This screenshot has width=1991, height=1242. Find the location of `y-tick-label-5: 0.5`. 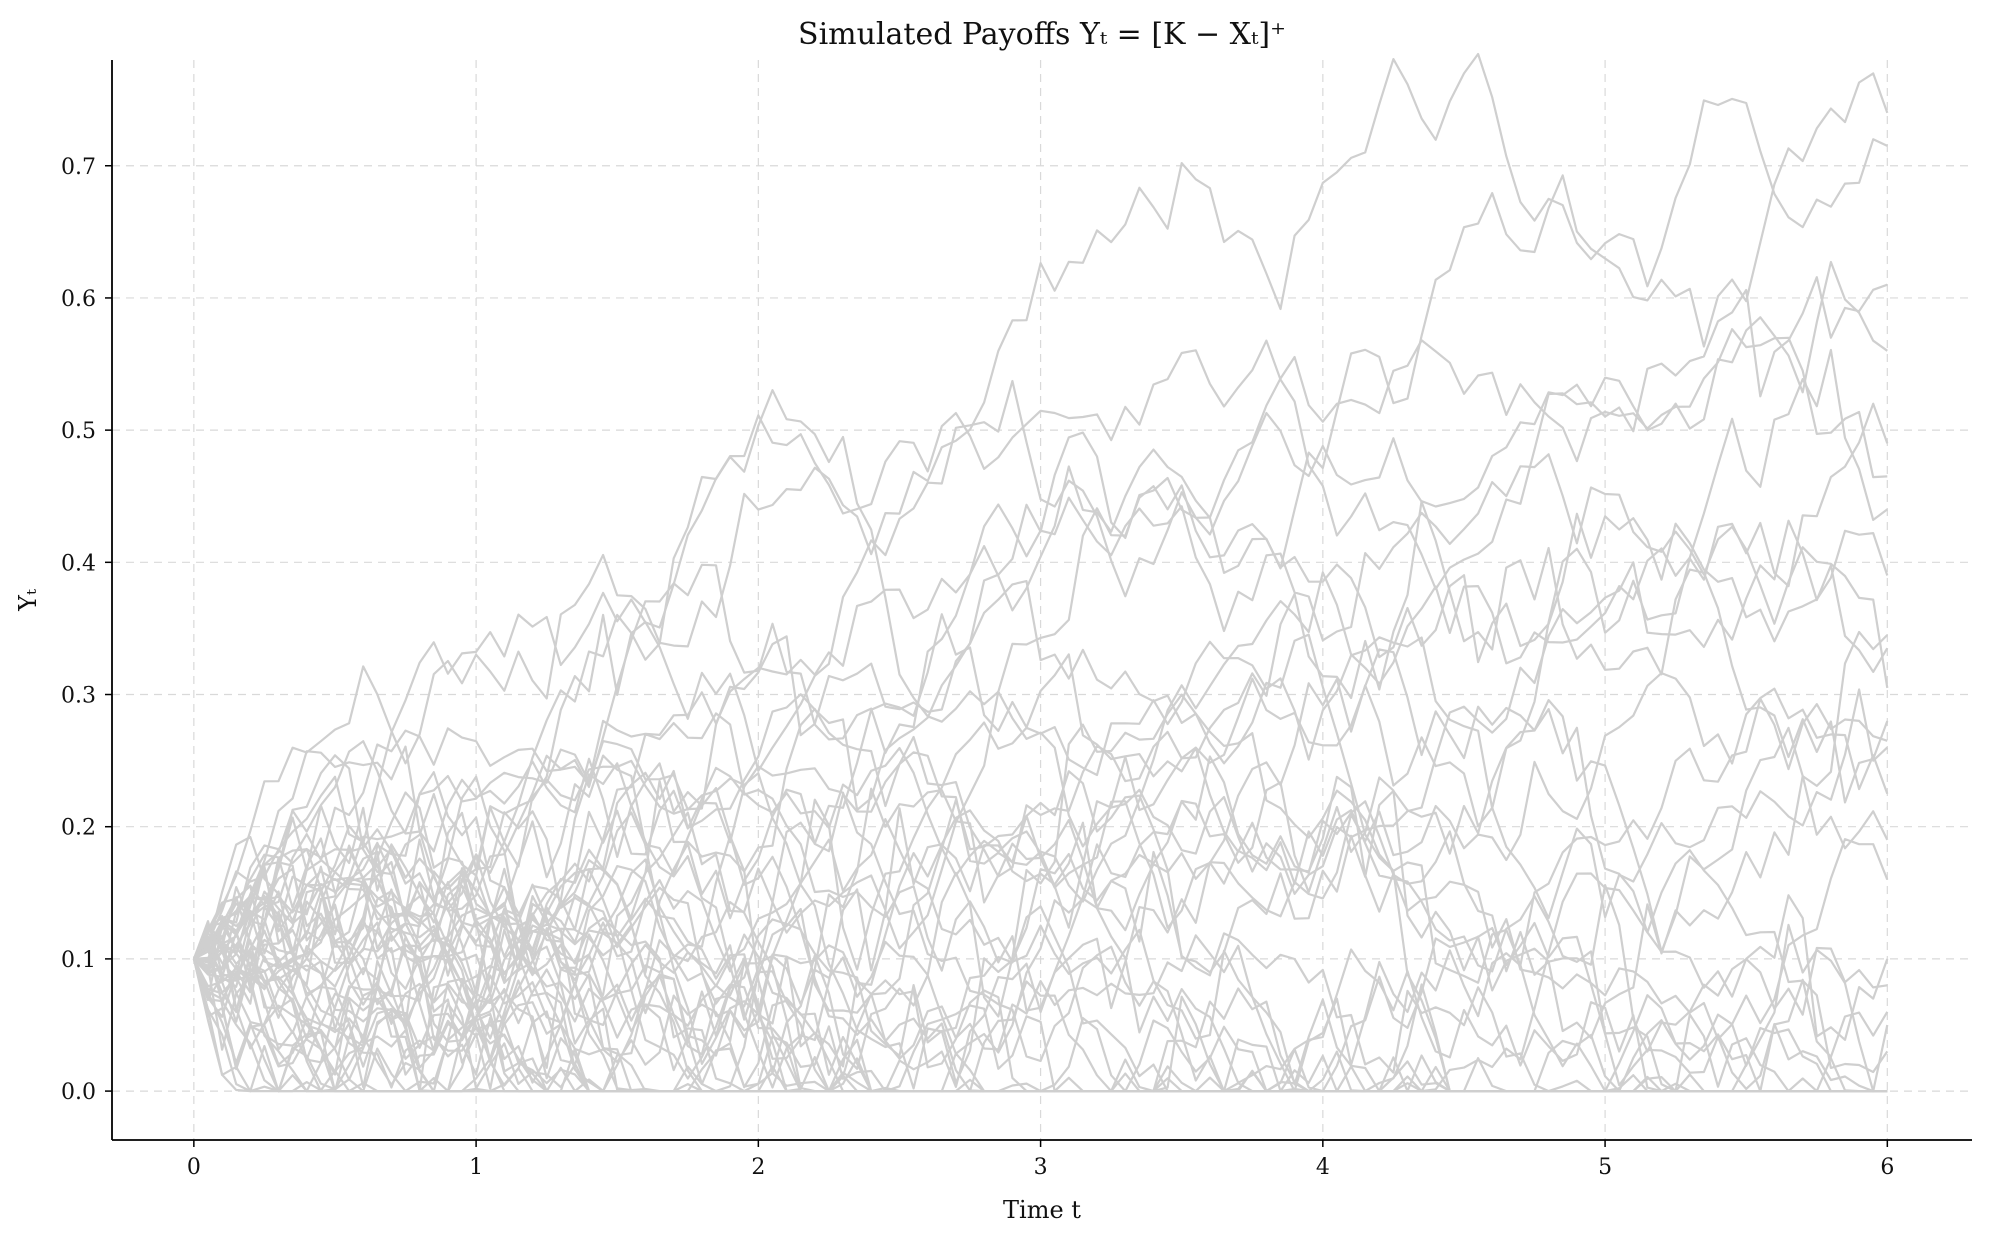

y-tick-label-5: 0.5 is located at coordinates (78, 431).